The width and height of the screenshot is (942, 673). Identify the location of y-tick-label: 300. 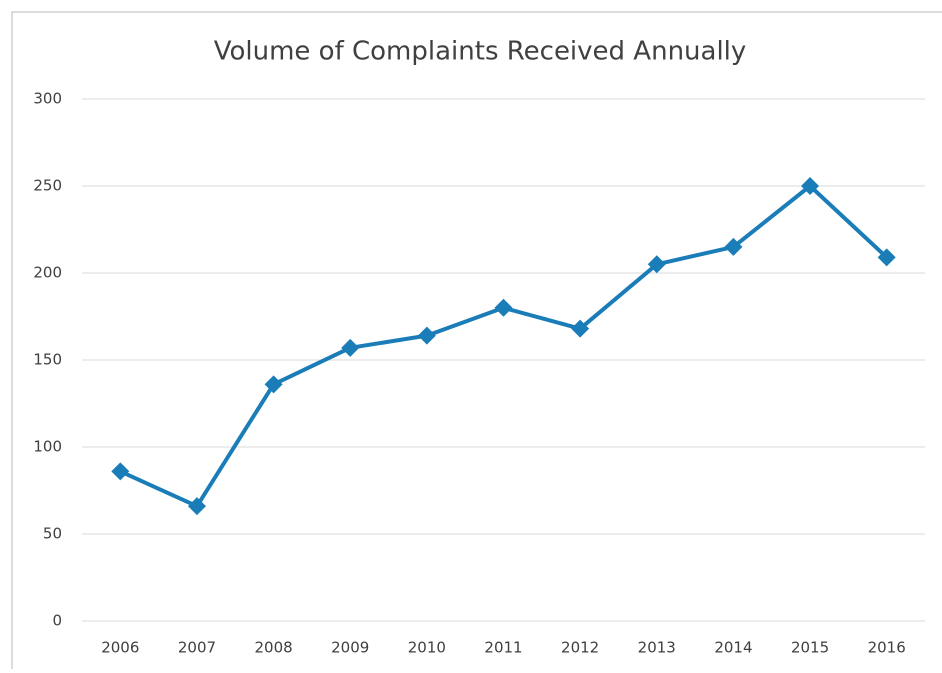
(47, 99).